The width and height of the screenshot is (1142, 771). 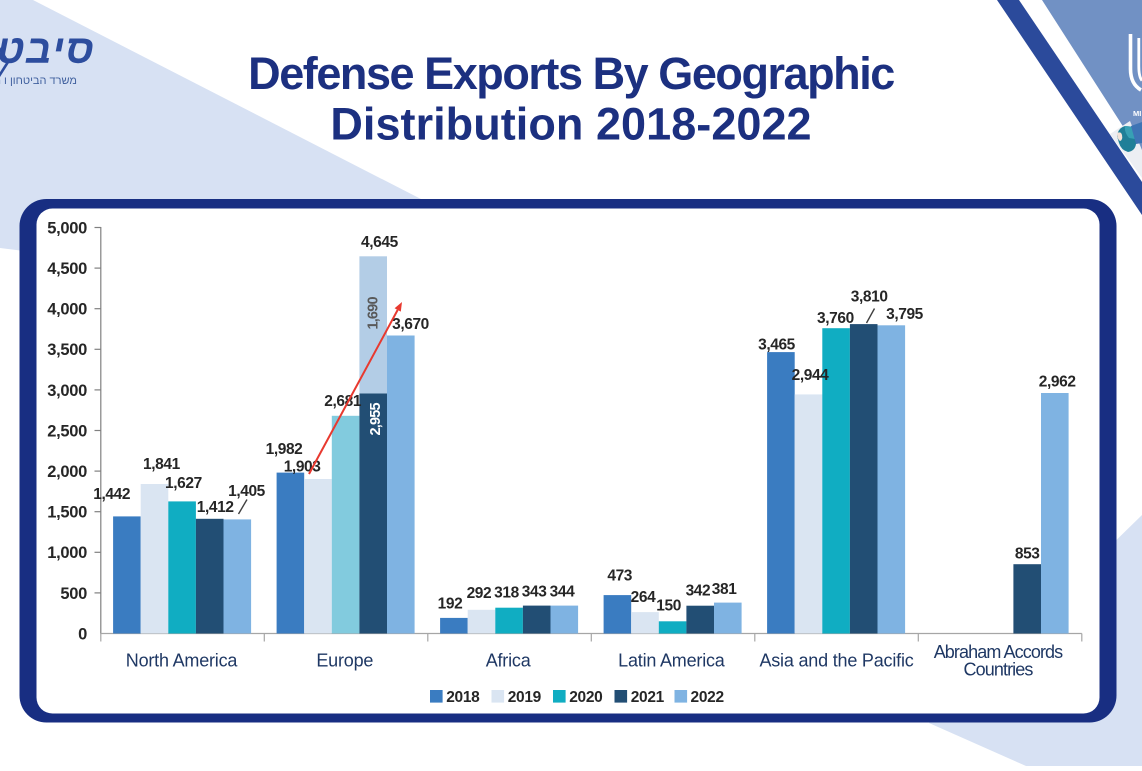 What do you see at coordinates (247, 491) in the screenshot?
I see `svg-text: 1,405` at bounding box center [247, 491].